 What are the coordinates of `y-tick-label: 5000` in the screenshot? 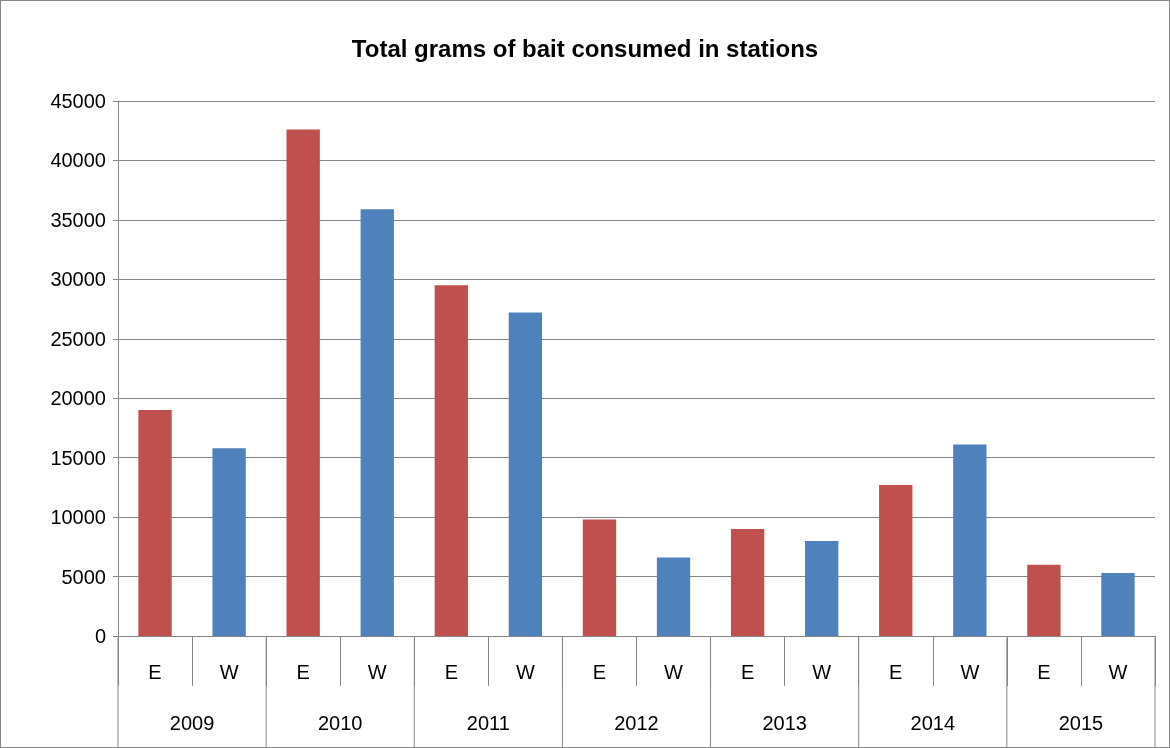 It's located at (83, 576).